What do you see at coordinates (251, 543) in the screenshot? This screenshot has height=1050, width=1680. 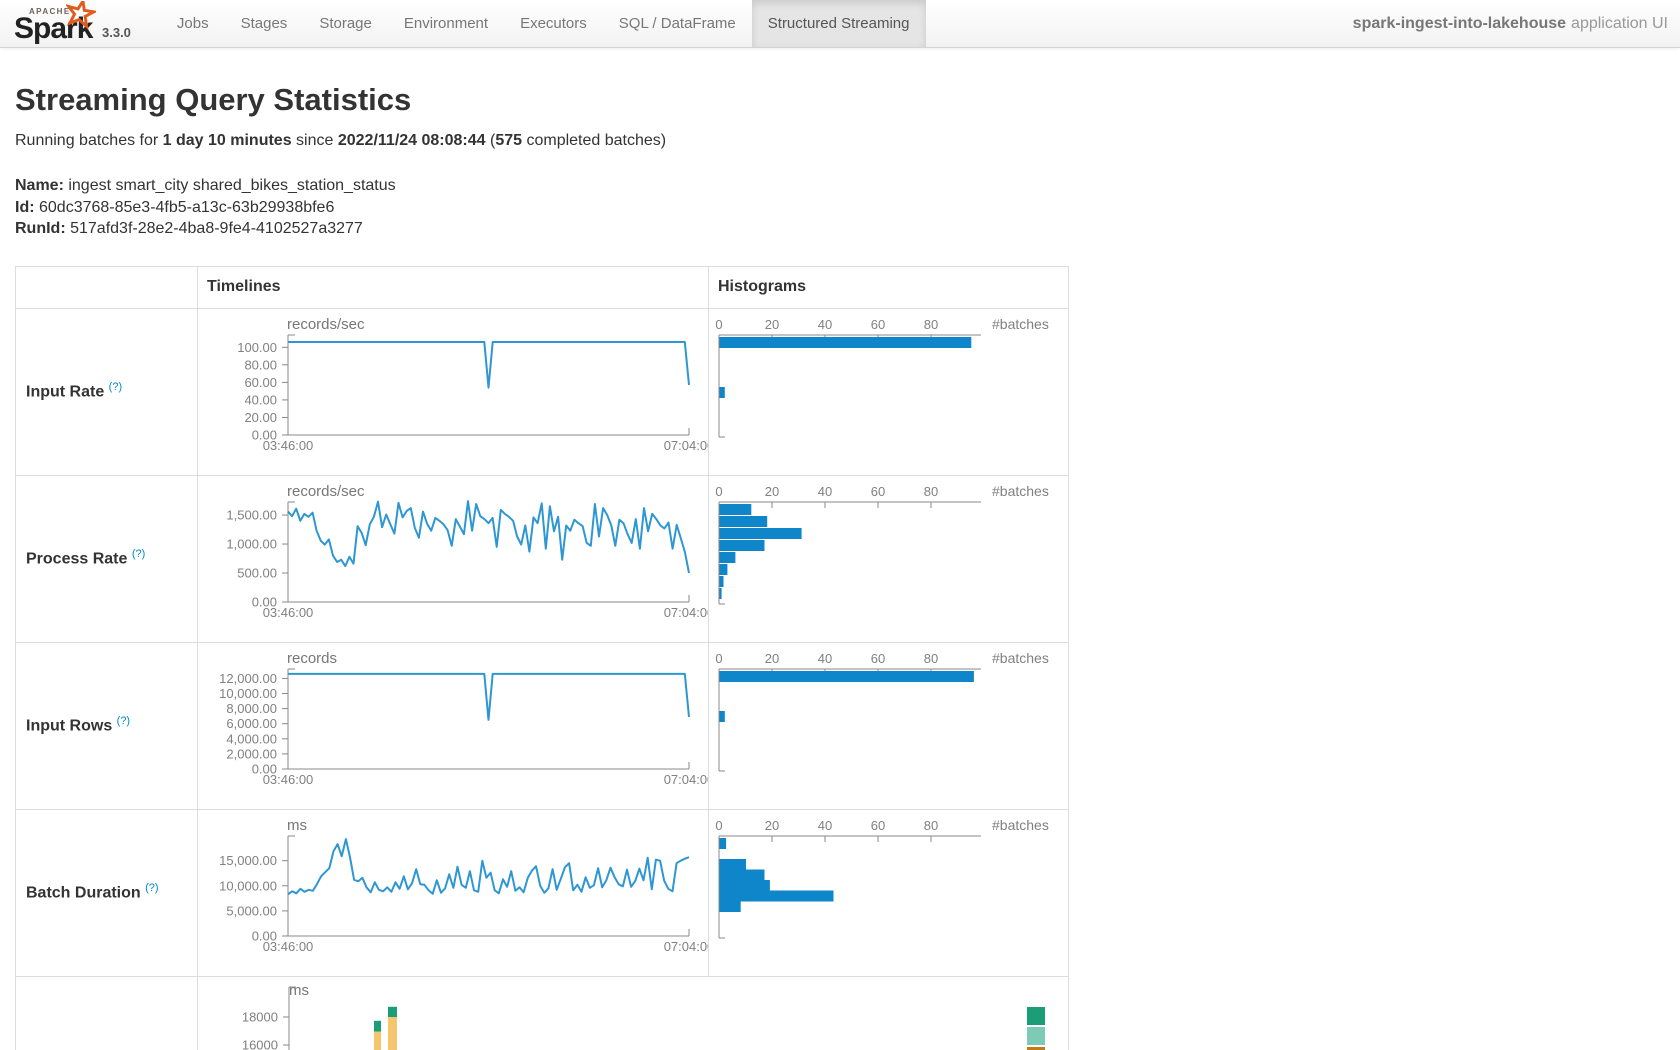 I see `svg-text: 1,000.00` at bounding box center [251, 543].